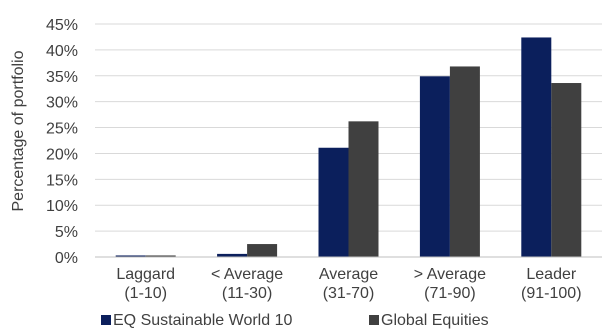 This screenshot has height=329, width=611. What do you see at coordinates (551, 293) in the screenshot?
I see `x-category-label: (91-100)` at bounding box center [551, 293].